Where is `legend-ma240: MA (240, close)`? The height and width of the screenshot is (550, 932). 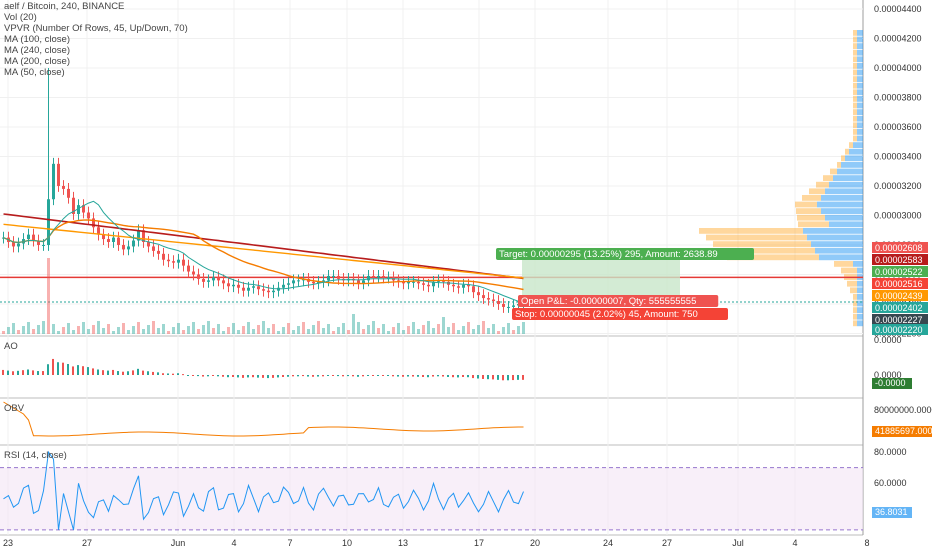
legend-ma240: MA (240, close) is located at coordinates (37, 50).